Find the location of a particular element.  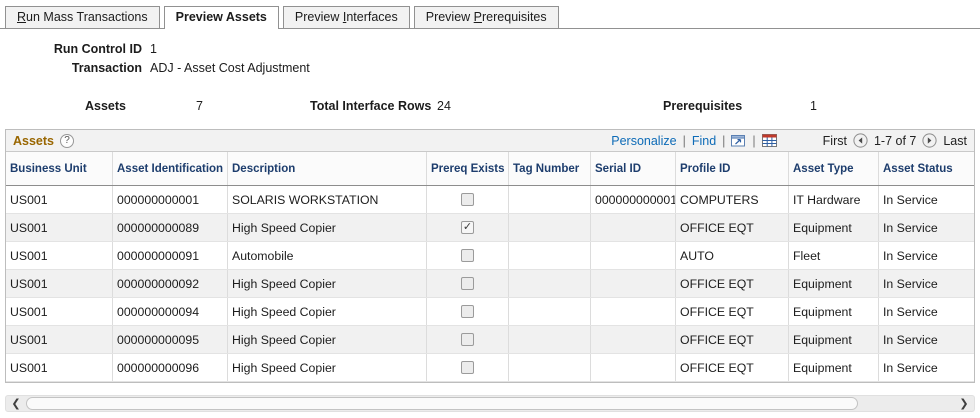

next-page-icon is located at coordinates (929, 140).